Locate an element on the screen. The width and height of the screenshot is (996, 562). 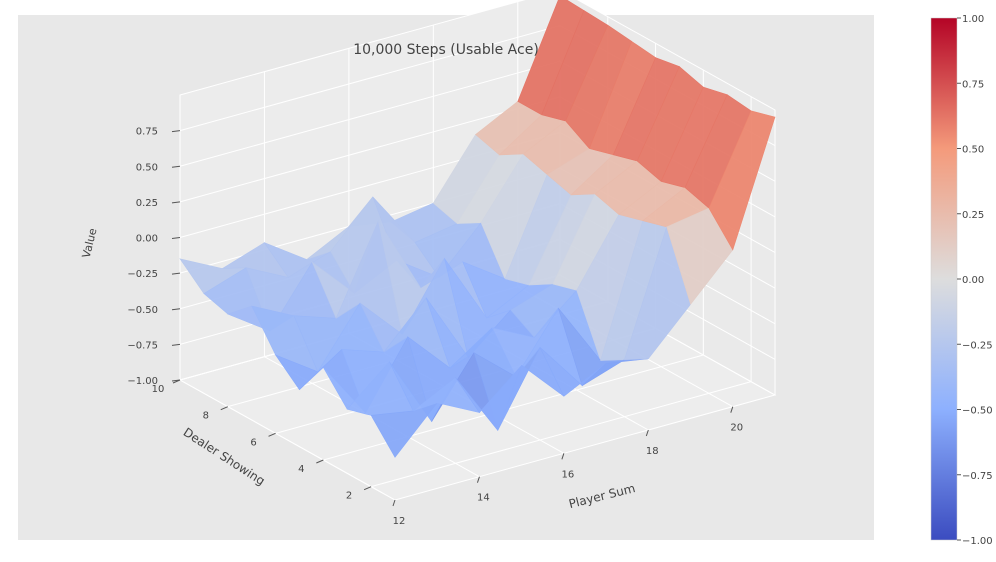
y-tick-label: 4 is located at coordinates (301, 469).